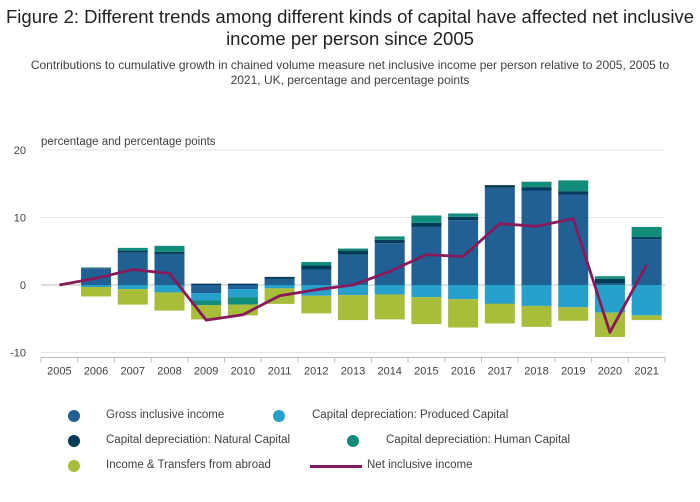  Describe the element at coordinates (280, 372) in the screenshot. I see `x-tick-label: 2011` at that location.